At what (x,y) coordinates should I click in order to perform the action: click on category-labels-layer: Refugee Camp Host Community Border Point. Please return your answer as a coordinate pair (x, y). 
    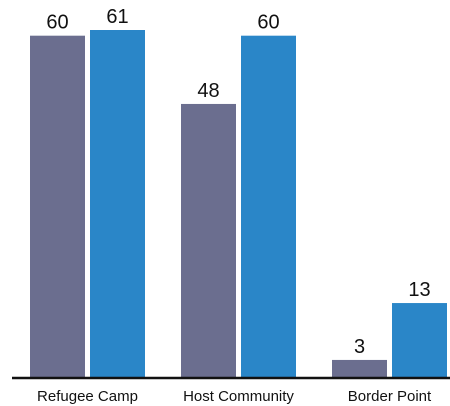
    Looking at the image, I should click on (234, 396).